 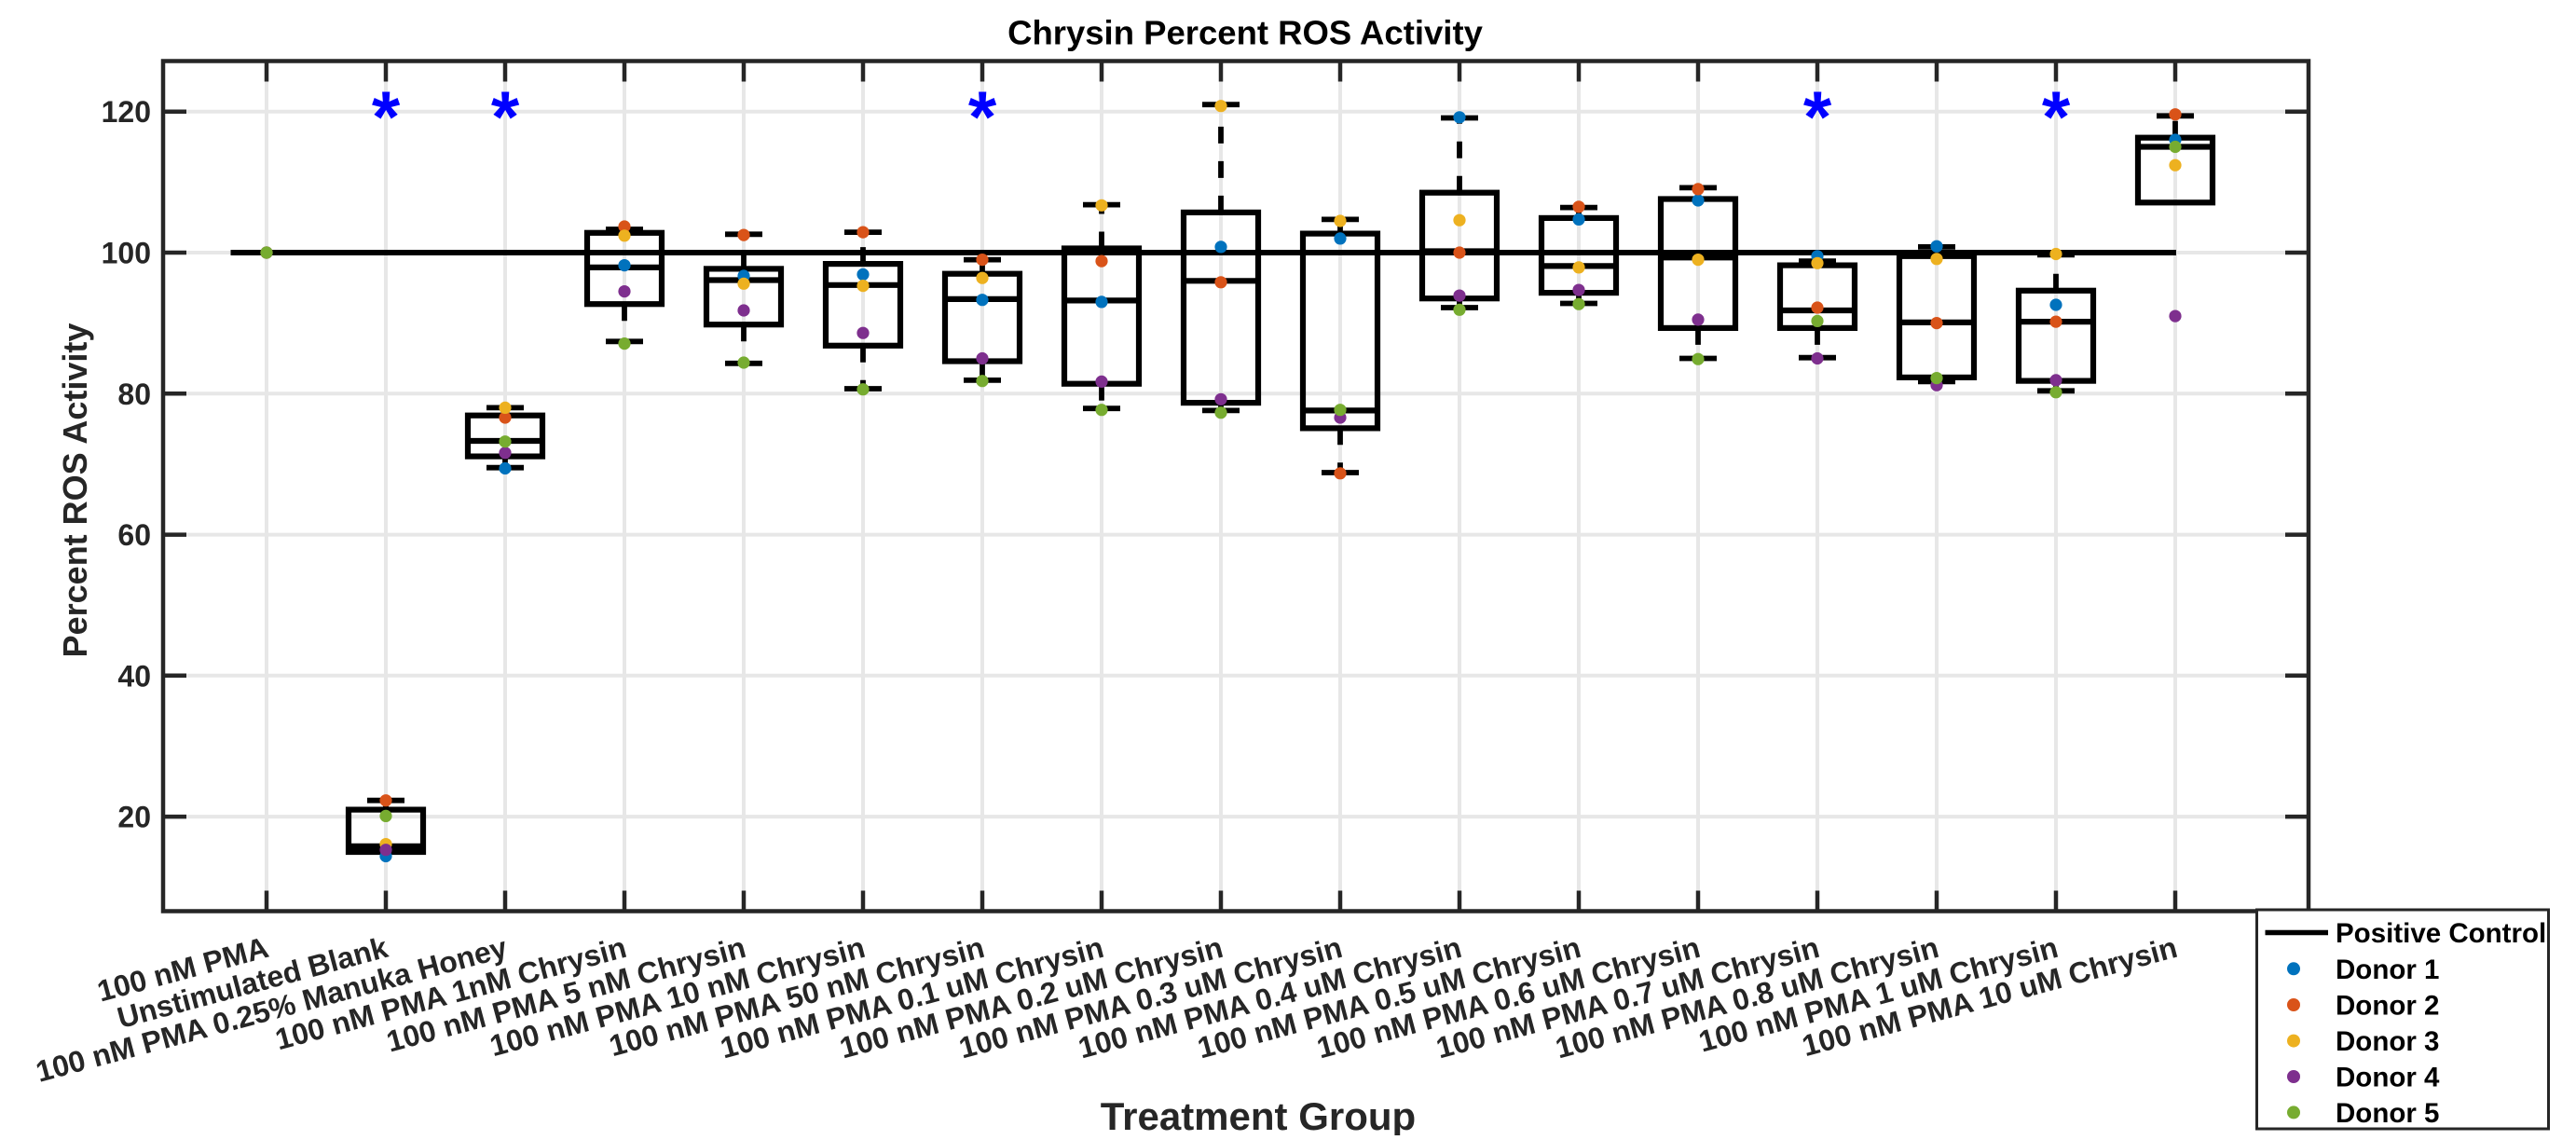 What do you see at coordinates (1258, 1114) in the screenshot?
I see `svg-text: Treatment Group` at bounding box center [1258, 1114].